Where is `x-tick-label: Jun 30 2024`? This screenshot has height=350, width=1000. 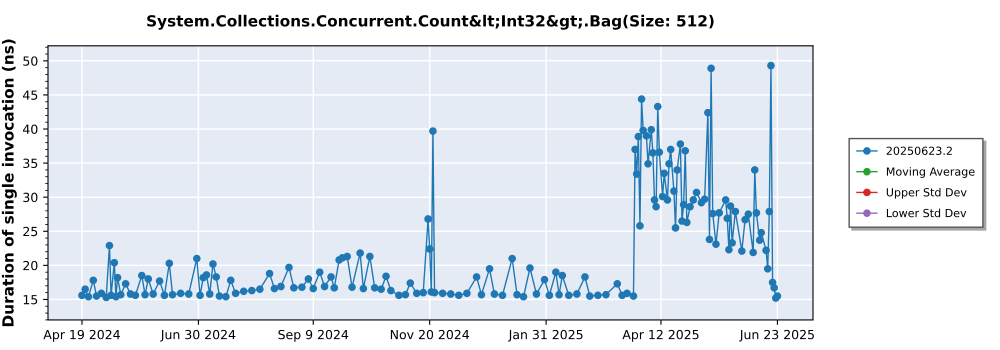 x-tick-label: Jun 30 2024 is located at coordinates (198, 336).